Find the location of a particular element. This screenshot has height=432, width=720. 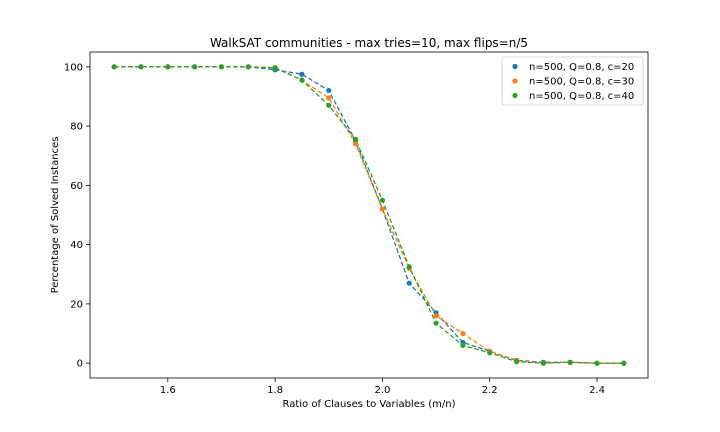

x-axis-ticks: 1.6 1.8 2.0 2.2 2.4 is located at coordinates (382, 387).